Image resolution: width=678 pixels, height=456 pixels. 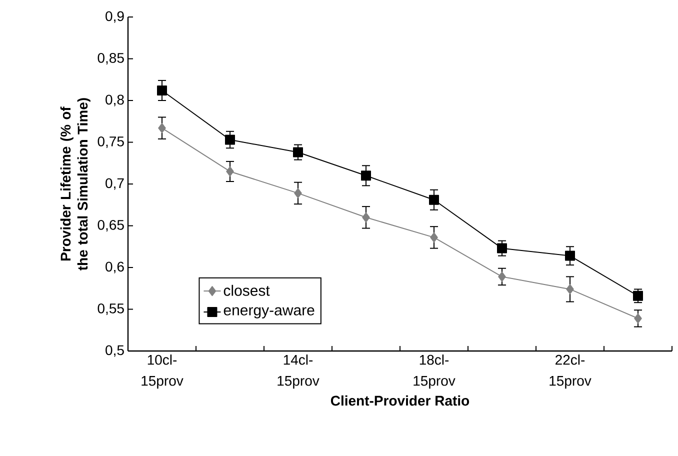 I want to click on y-tick-label: 0,7, so click(x=115, y=184).